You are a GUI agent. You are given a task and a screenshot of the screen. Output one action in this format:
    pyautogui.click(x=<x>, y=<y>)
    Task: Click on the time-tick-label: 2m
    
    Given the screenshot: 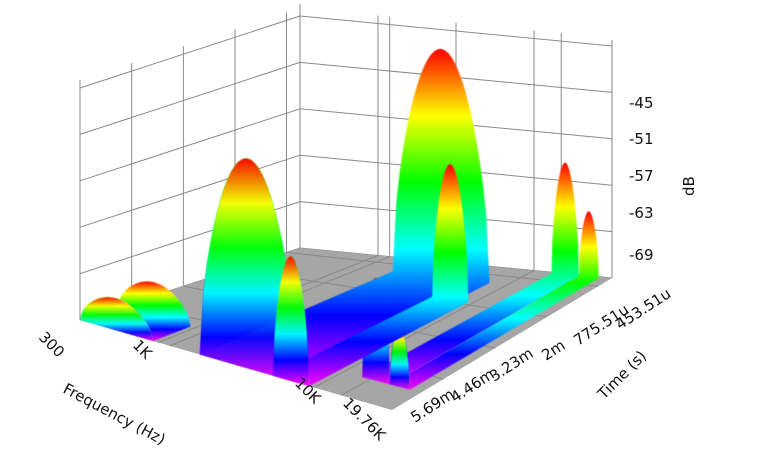 What is the action you would take?
    pyautogui.click(x=553, y=350)
    